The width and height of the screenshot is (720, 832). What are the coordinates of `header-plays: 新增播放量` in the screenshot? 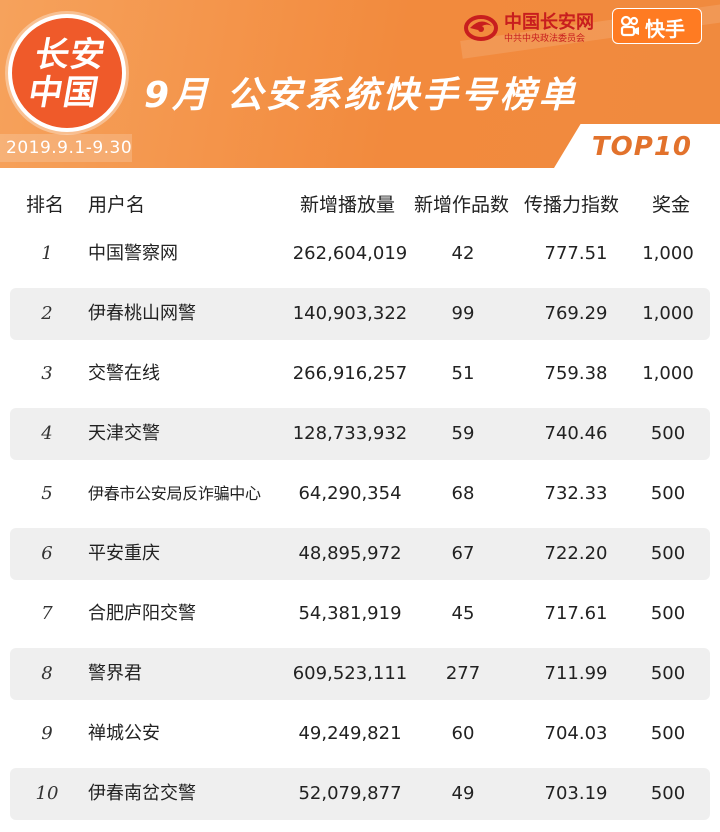 It's located at (348, 205).